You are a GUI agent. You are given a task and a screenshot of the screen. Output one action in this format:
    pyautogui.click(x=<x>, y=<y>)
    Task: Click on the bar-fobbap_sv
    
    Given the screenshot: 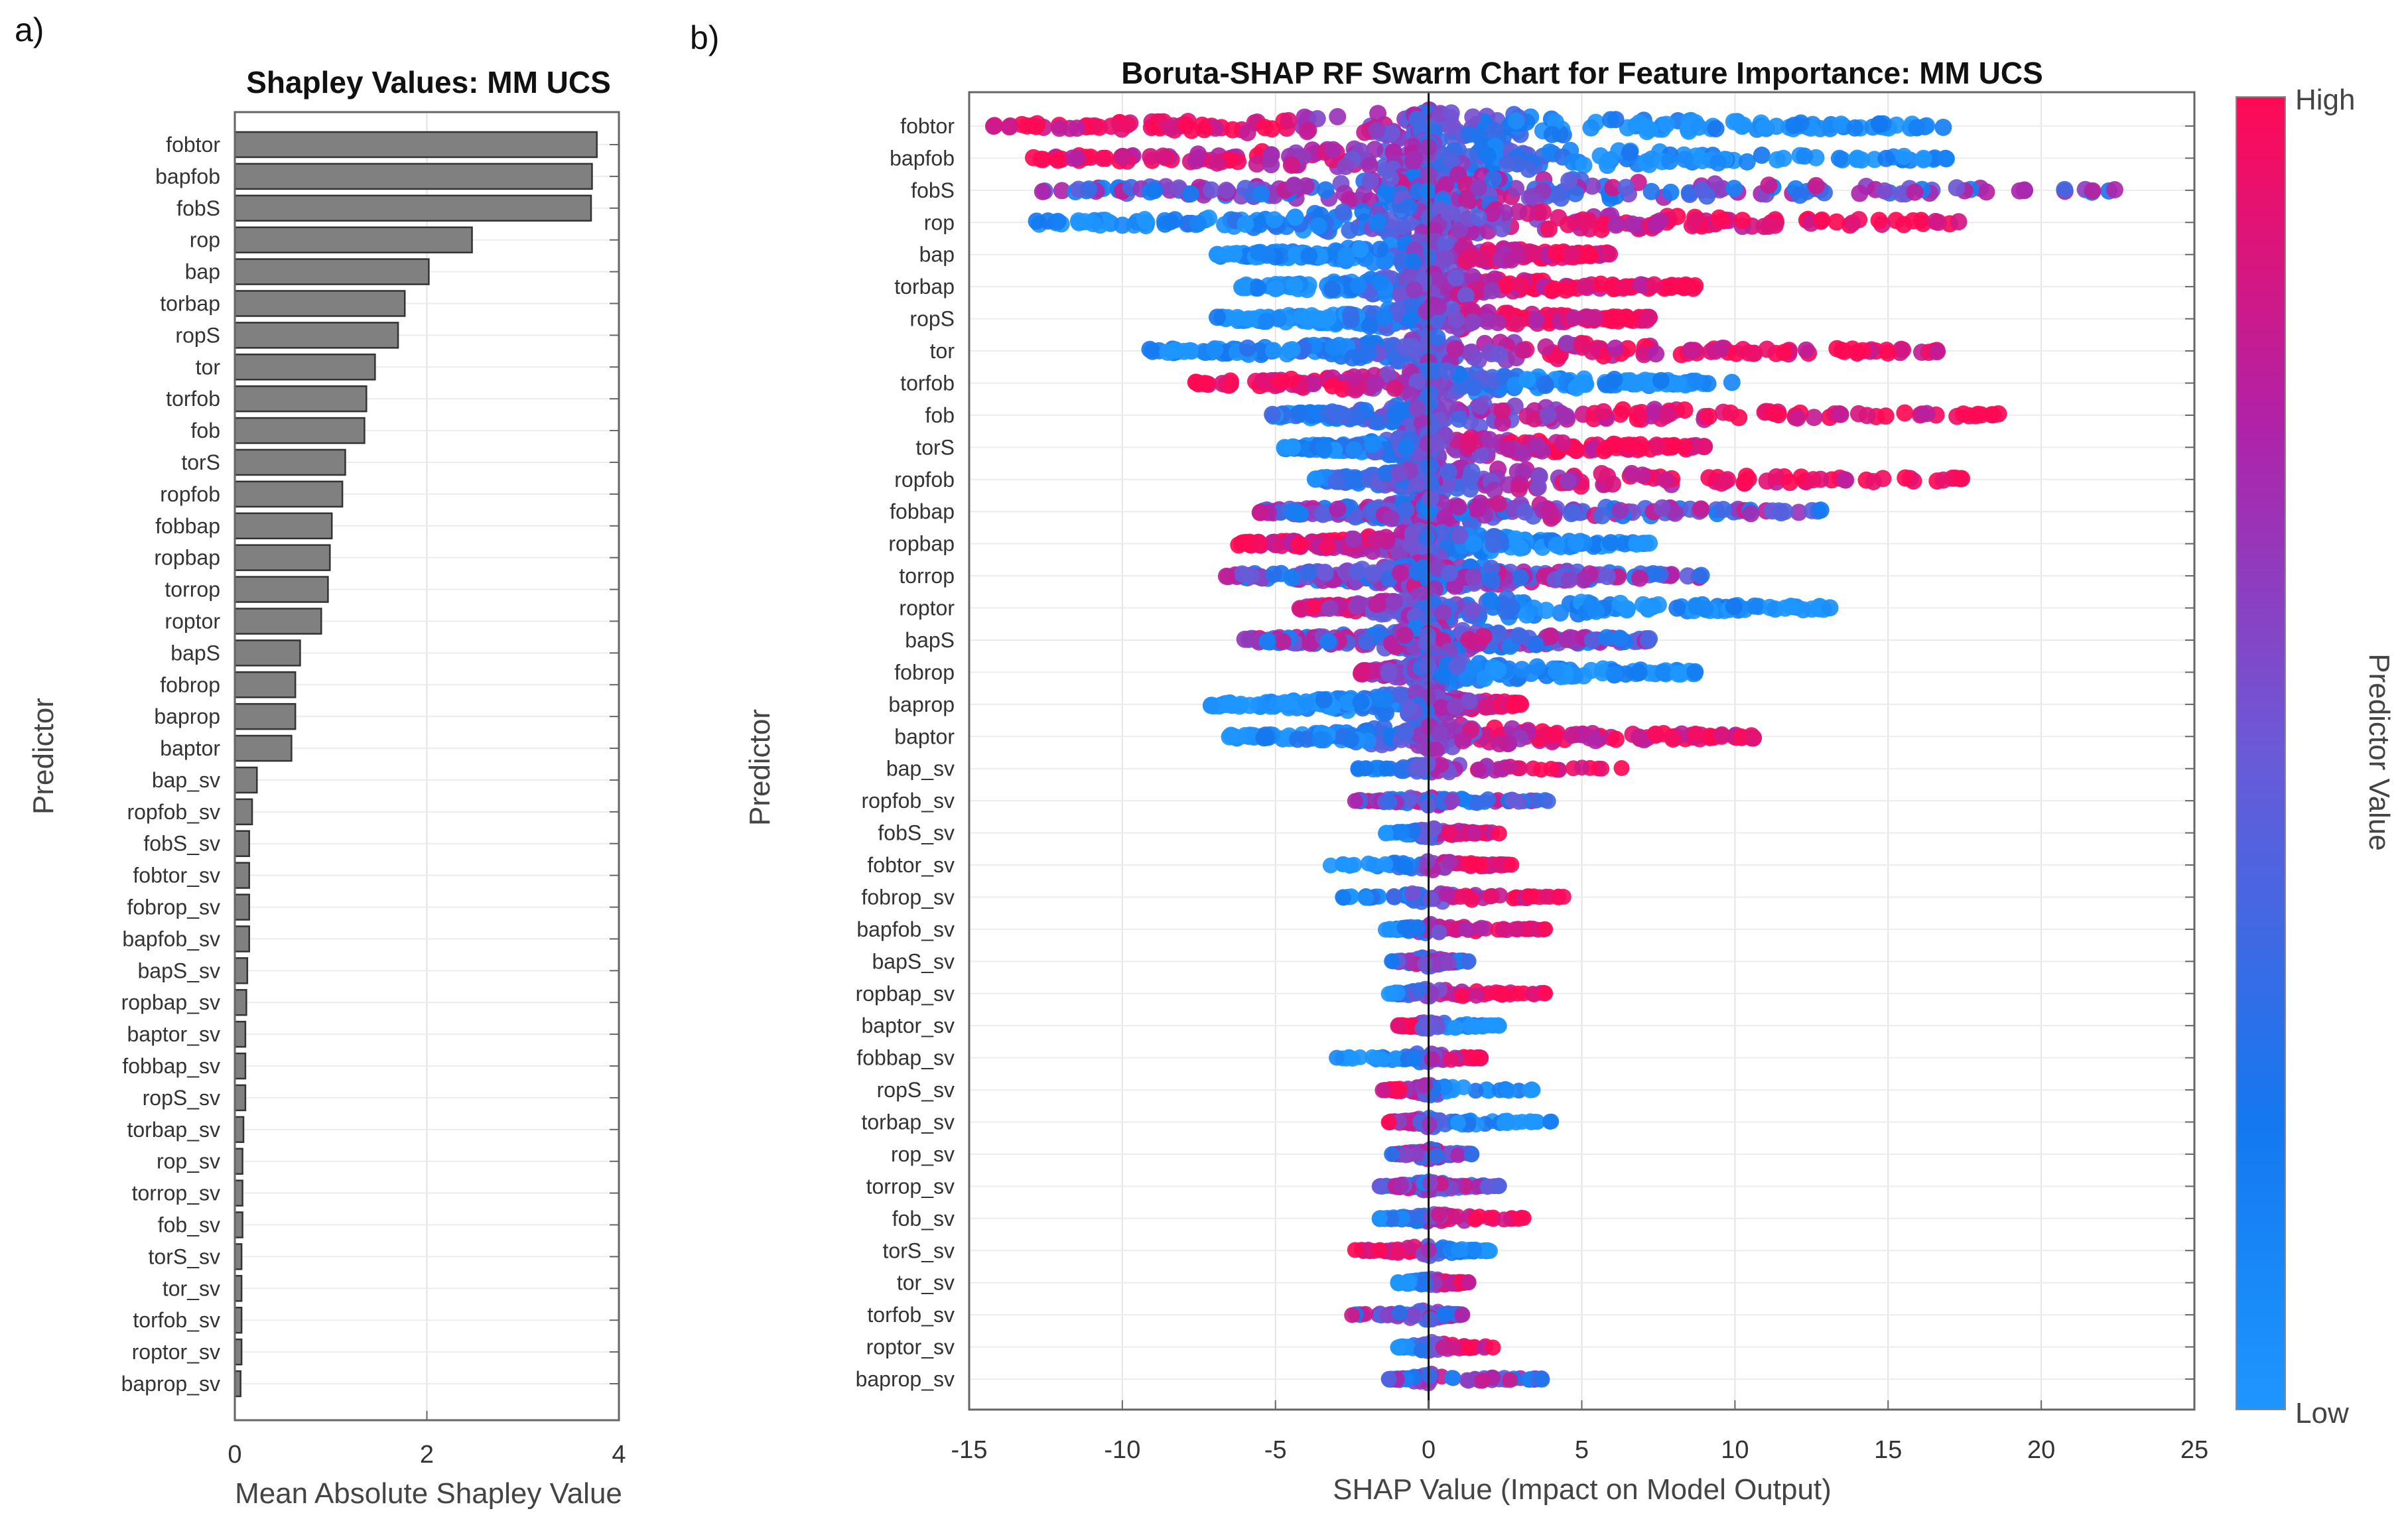 What is the action you would take?
    pyautogui.click(x=240, y=1066)
    